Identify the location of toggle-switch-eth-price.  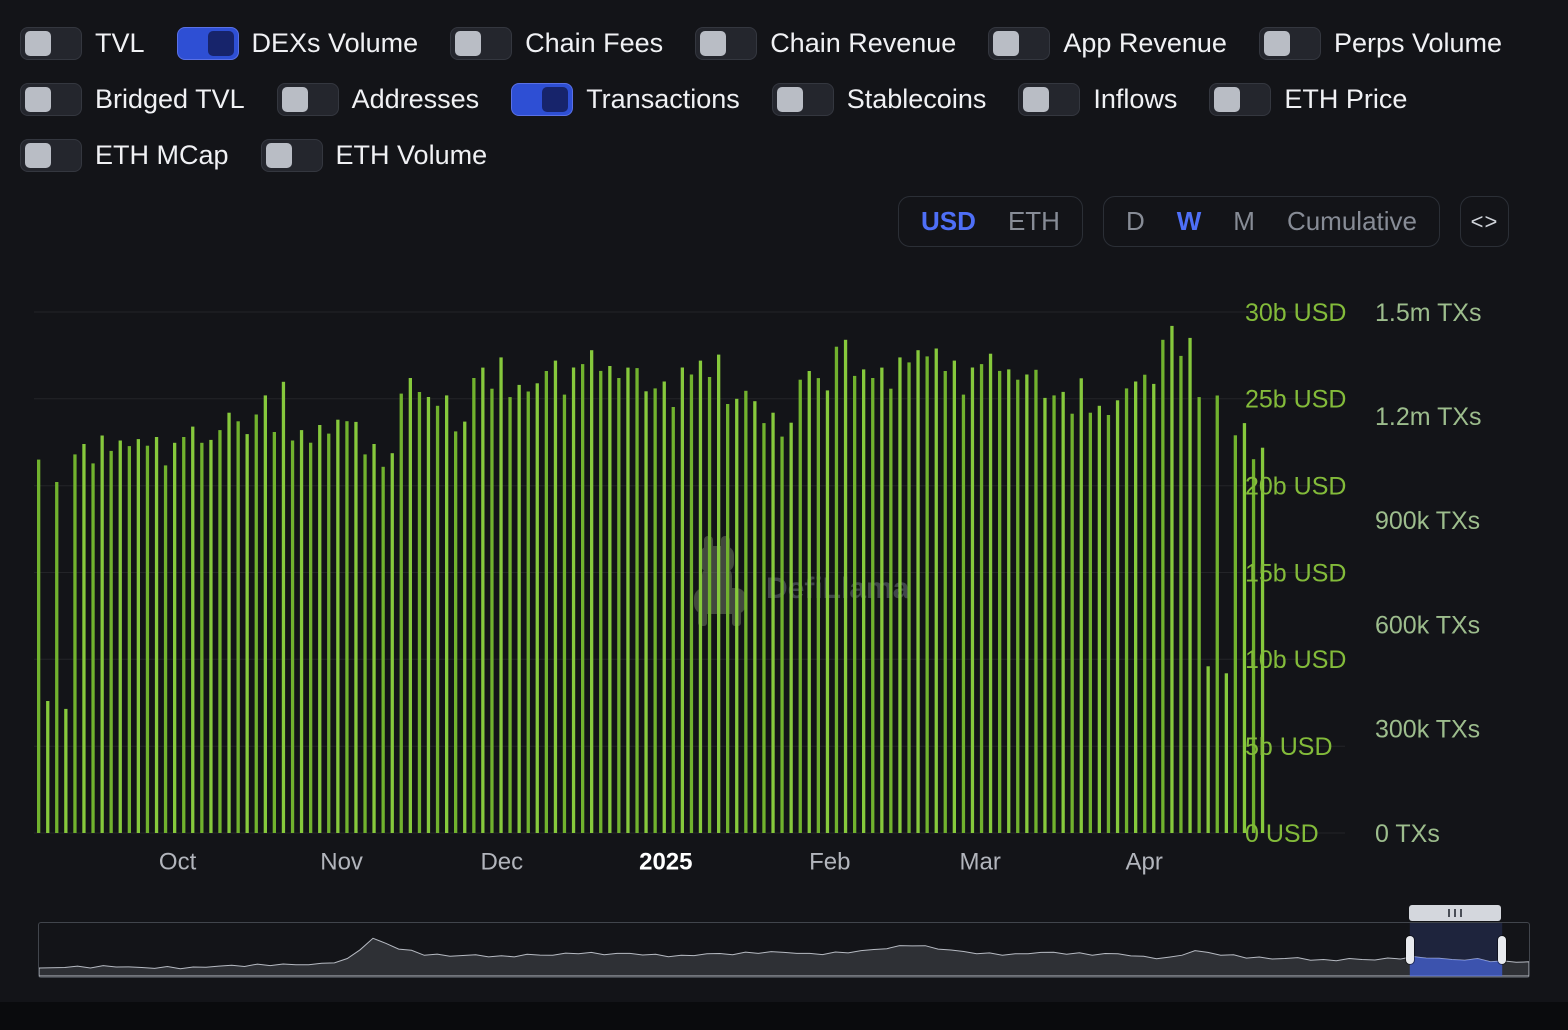
(1240, 99).